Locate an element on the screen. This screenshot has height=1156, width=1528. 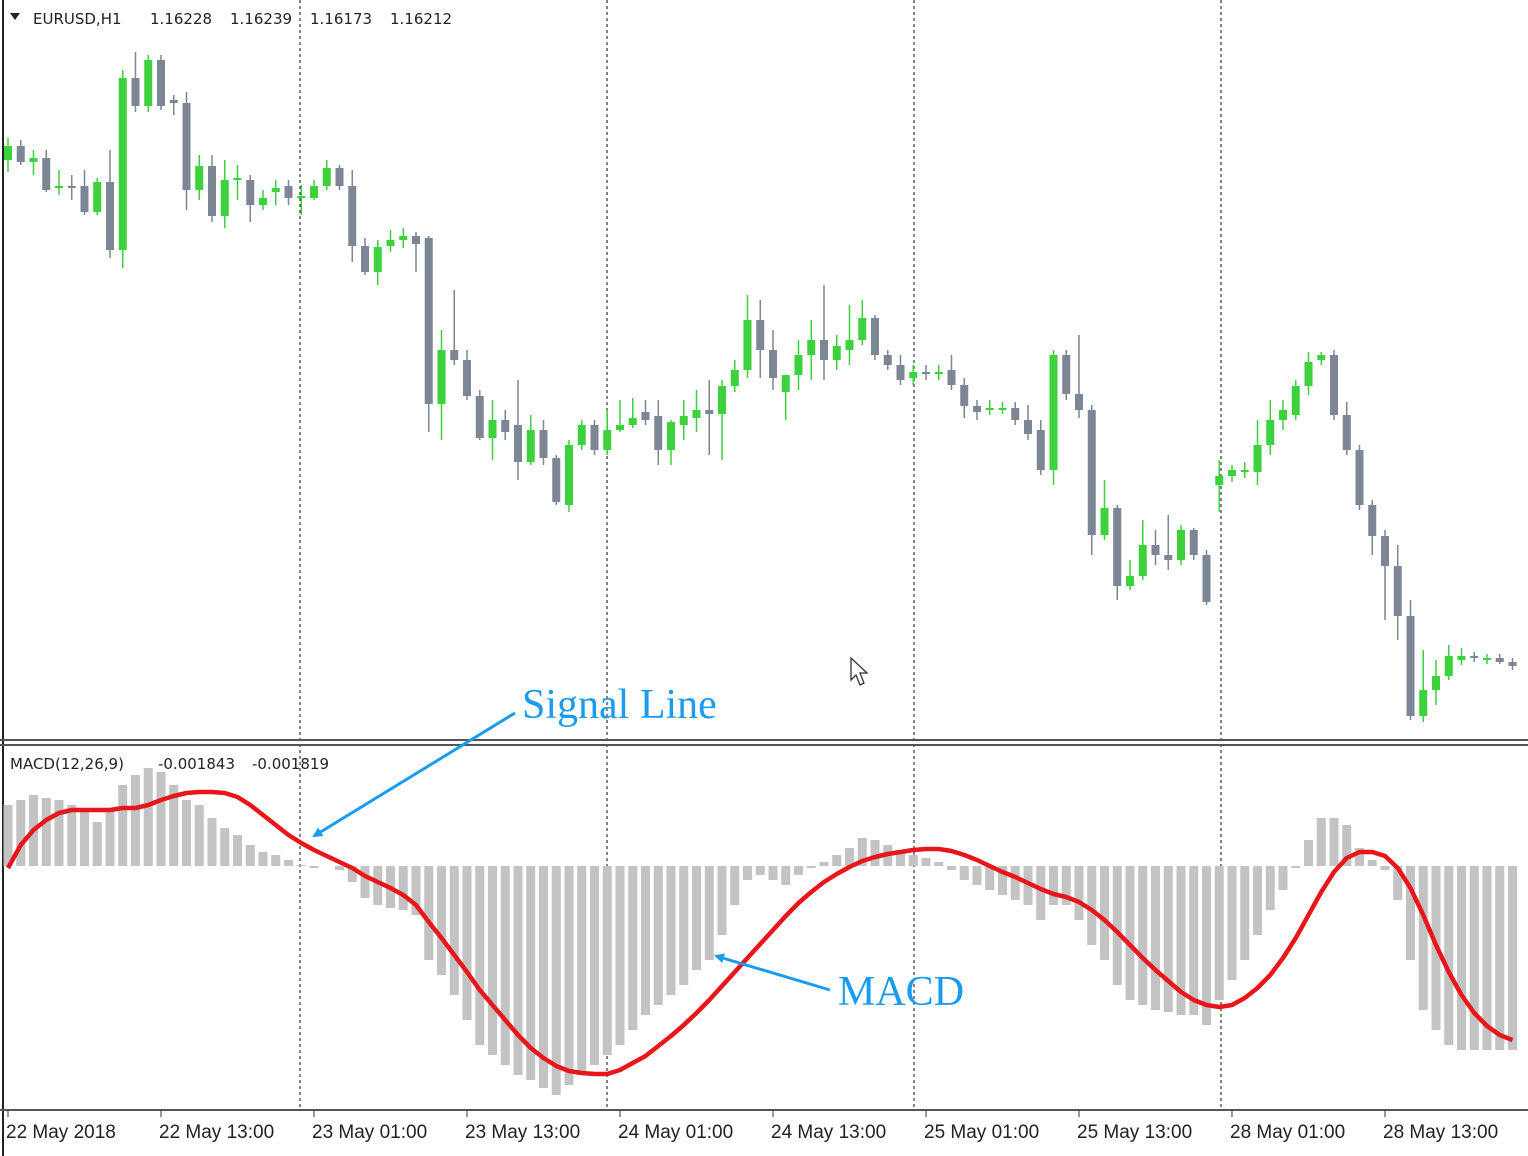
time-label: 22 May 2018 is located at coordinates (61, 1132).